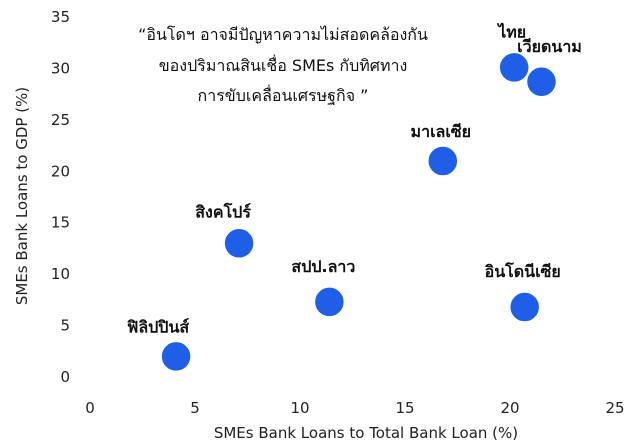 The width and height of the screenshot is (640, 442). What do you see at coordinates (60, 17) in the screenshot?
I see `y-tick-label: 35` at bounding box center [60, 17].